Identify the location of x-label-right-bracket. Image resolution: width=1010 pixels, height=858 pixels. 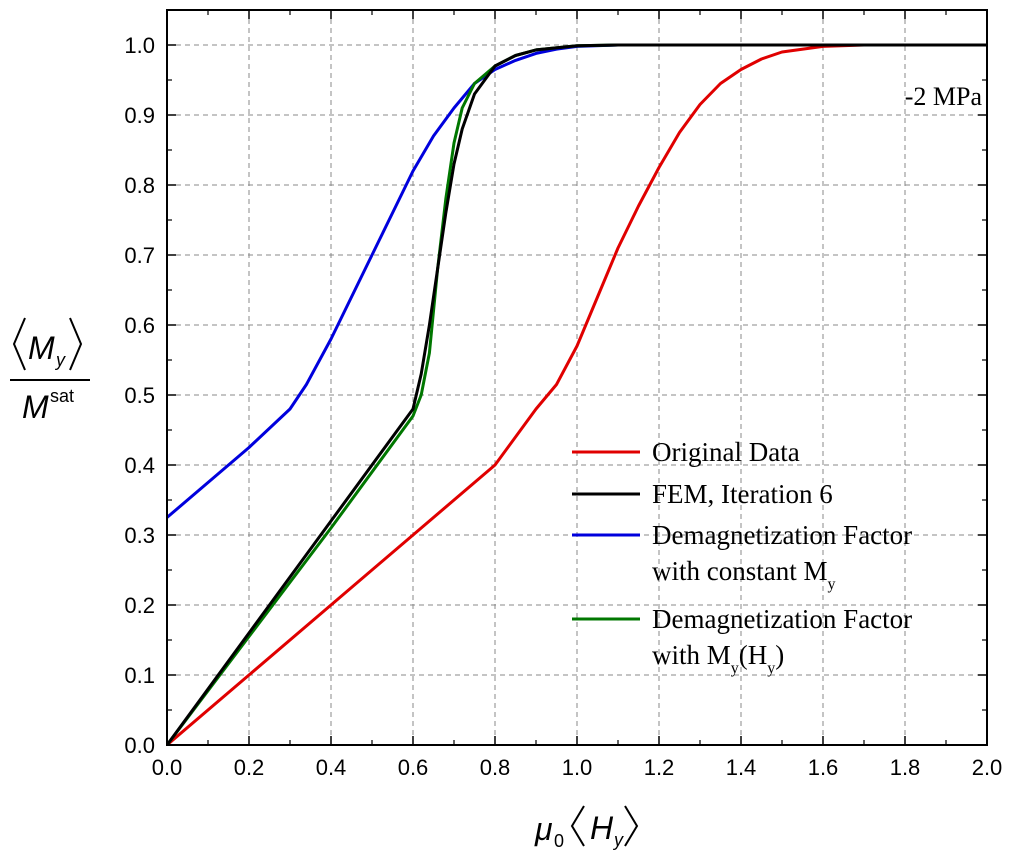
(631, 826).